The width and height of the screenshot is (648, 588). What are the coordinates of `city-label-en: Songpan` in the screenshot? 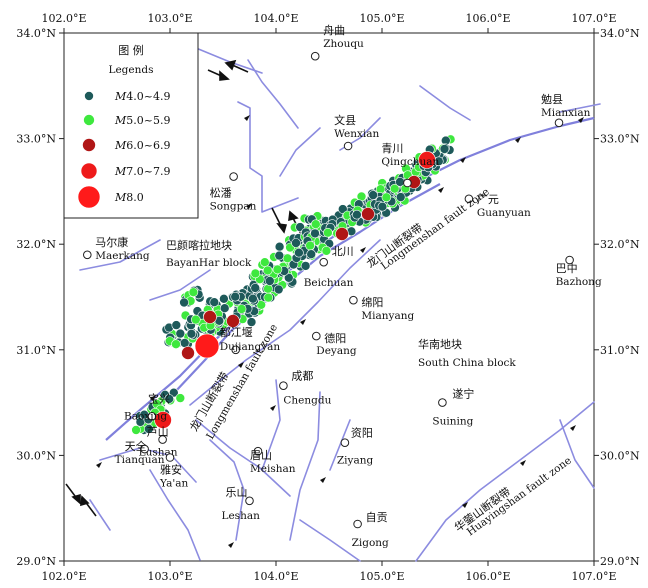 It's located at (233, 207).